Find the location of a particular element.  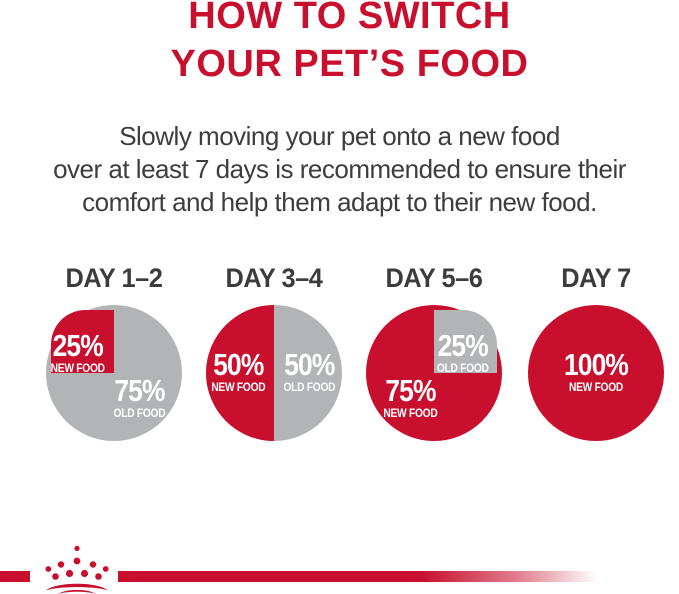

day-label-3-4: DAY 3–4 is located at coordinates (274, 278).